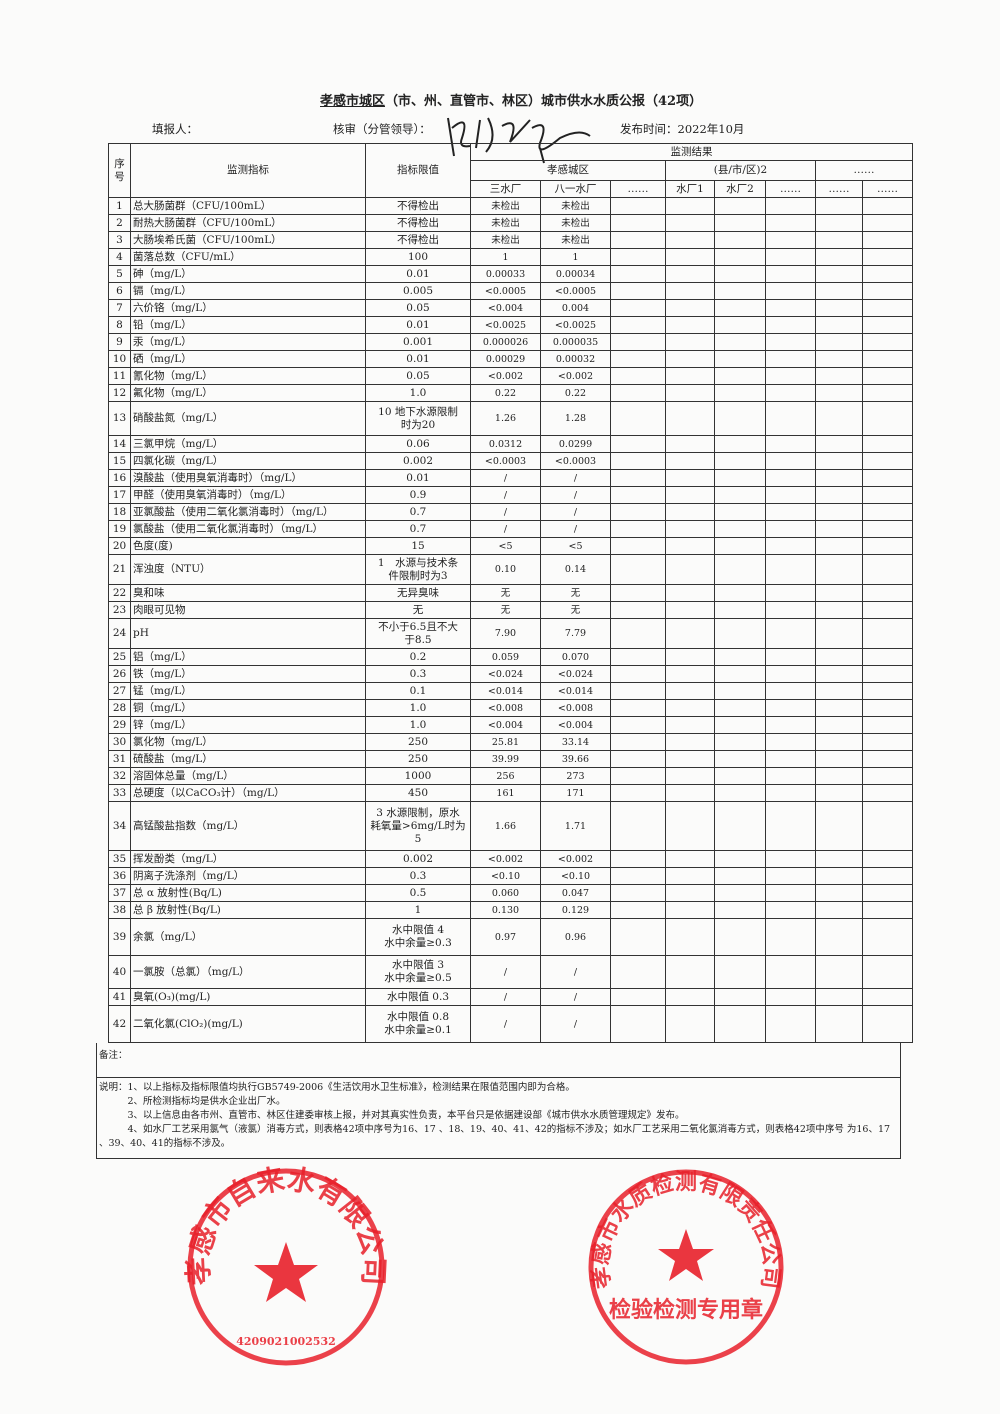  I want to click on row-value-sanshuichang: <0.002, so click(505, 376).